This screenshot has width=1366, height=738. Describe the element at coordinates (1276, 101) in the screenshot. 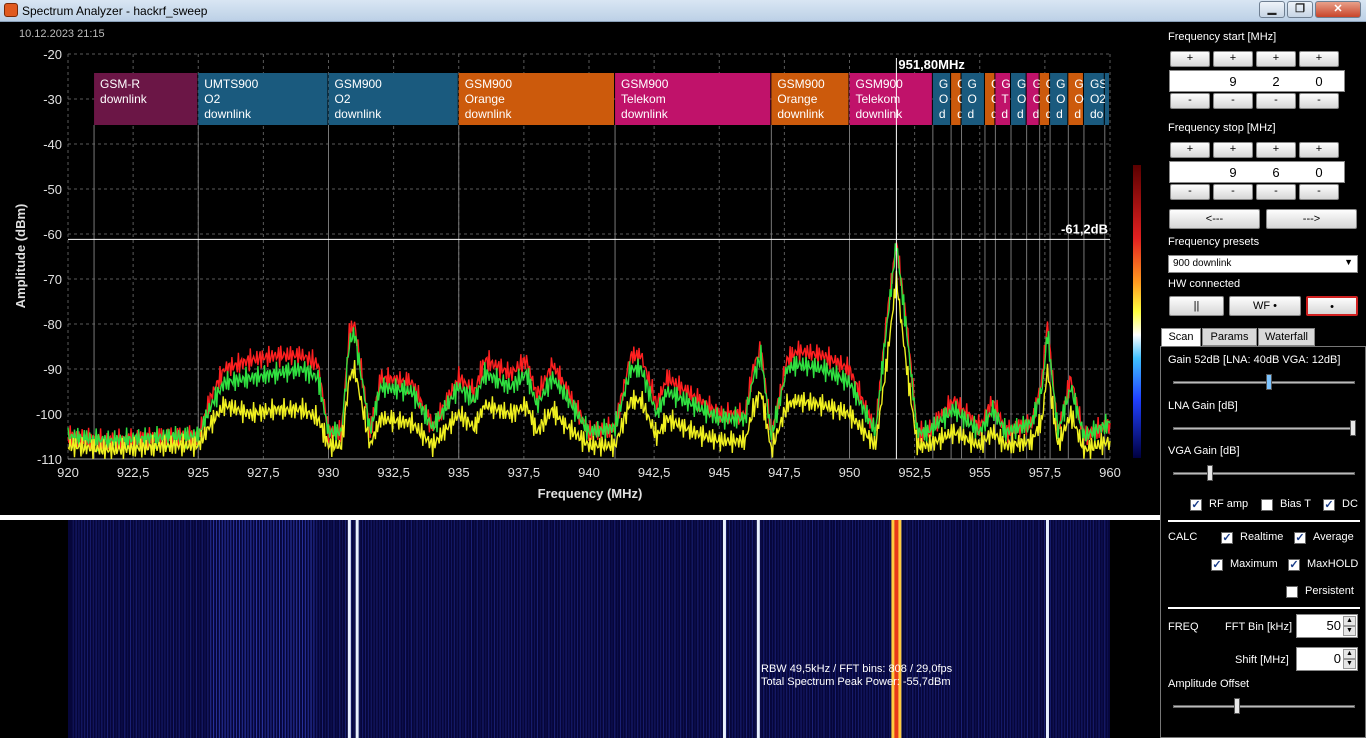

I see `freq-start-minus-3: -` at that location.